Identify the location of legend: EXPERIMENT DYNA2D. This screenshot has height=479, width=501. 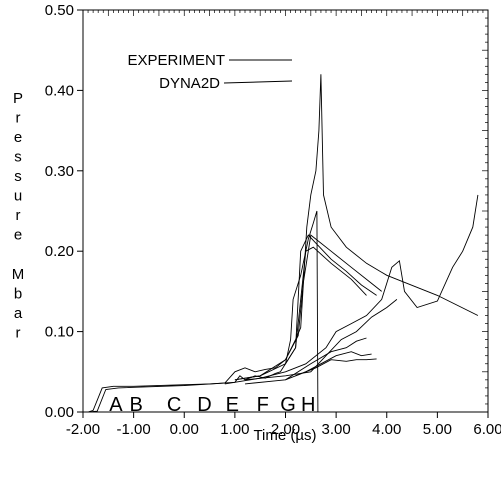
(210, 72).